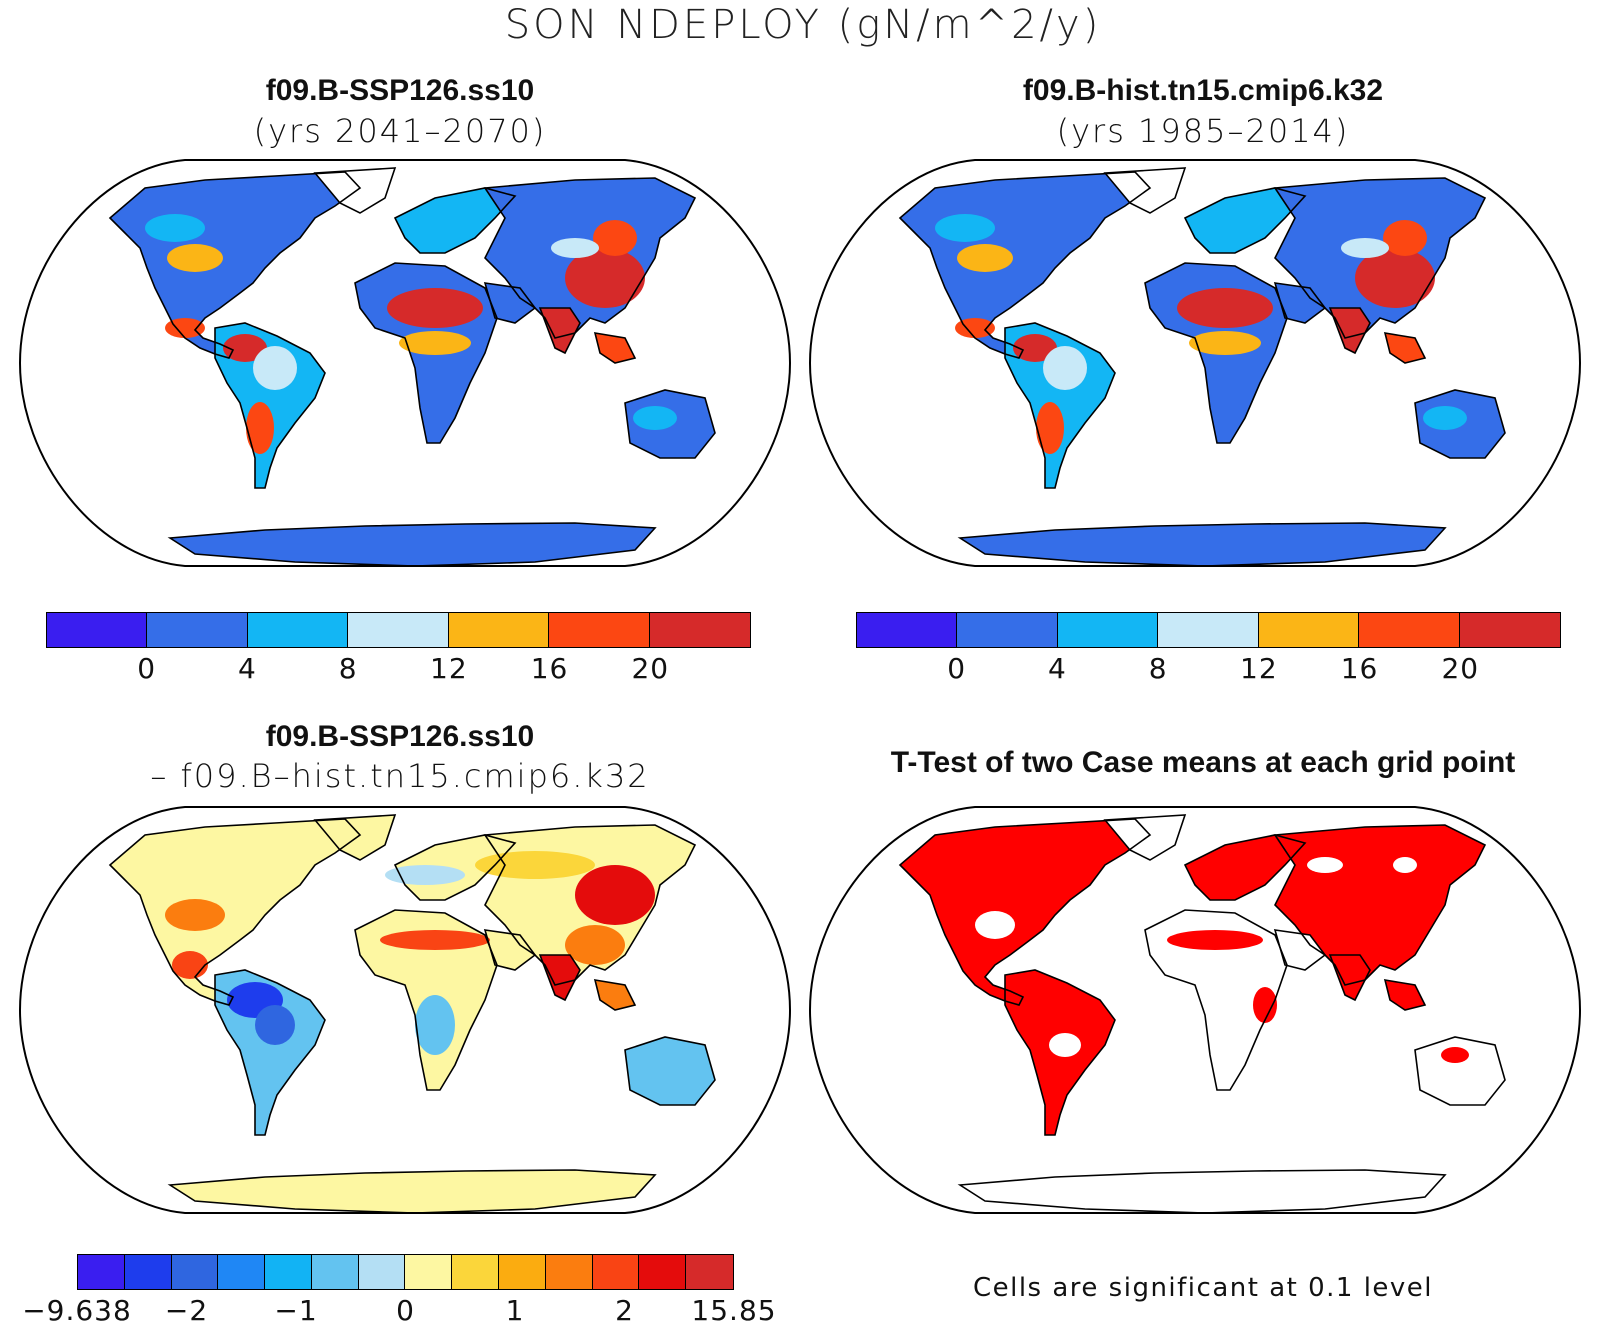 The width and height of the screenshot is (1606, 1327). Describe the element at coordinates (77, 1310) in the screenshot. I see `colorbar-tick-label: −9.638` at that location.